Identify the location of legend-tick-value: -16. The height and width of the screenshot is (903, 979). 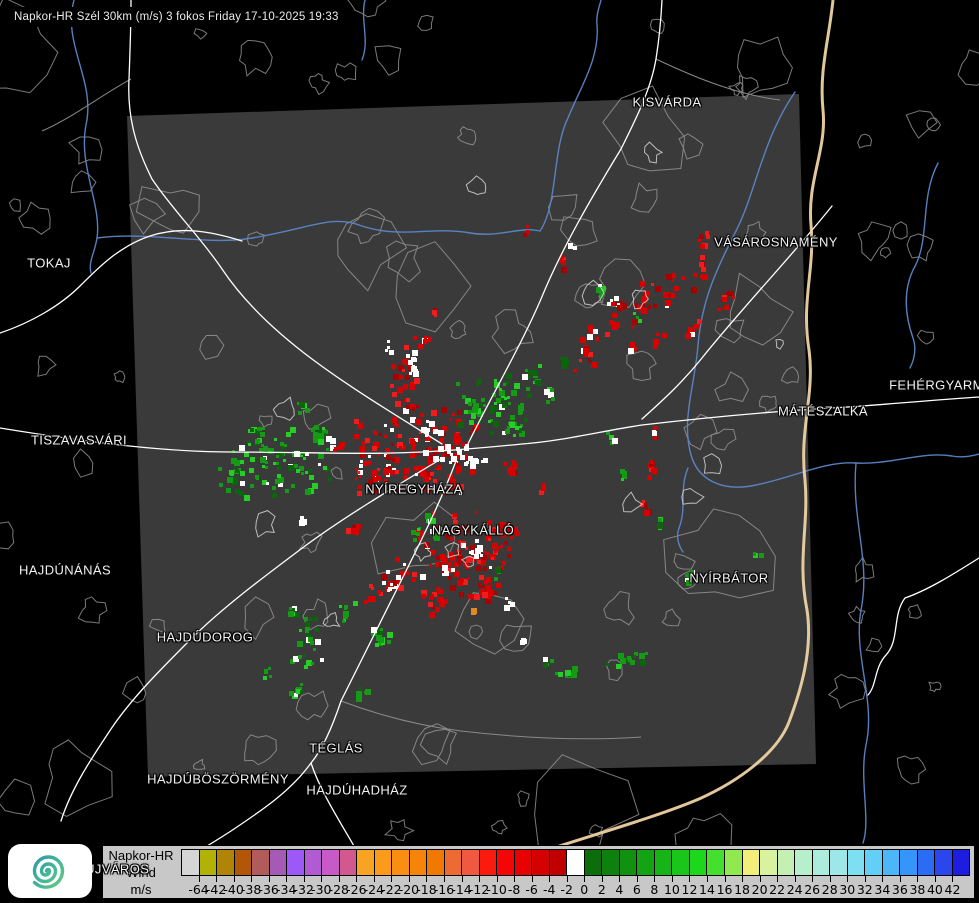
(444, 889).